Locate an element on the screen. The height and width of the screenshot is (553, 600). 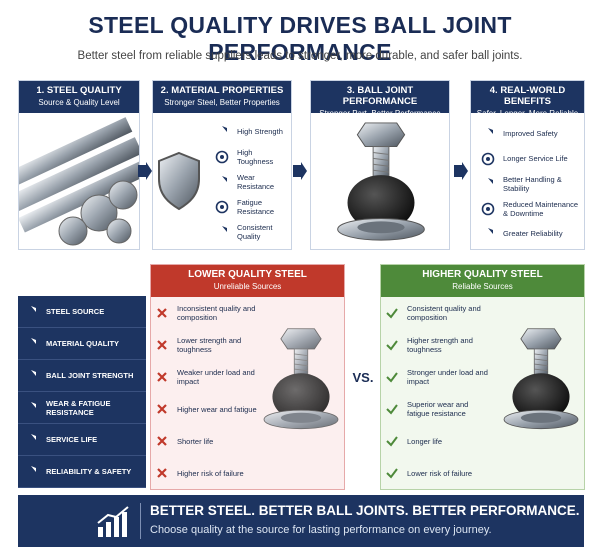
item-label: Longer life is located at coordinates (425, 441).